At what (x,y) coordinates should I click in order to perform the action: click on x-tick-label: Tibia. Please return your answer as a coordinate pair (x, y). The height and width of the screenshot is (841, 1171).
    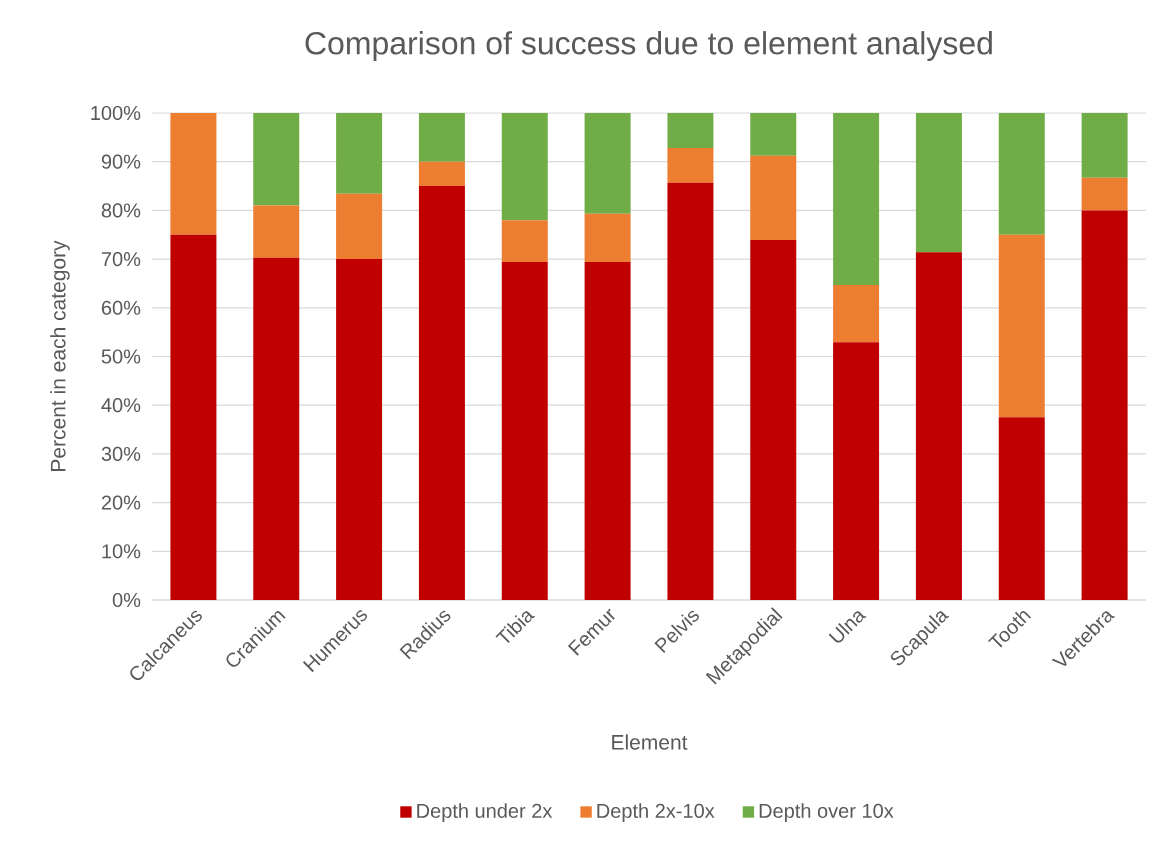
    Looking at the image, I should click on (515, 627).